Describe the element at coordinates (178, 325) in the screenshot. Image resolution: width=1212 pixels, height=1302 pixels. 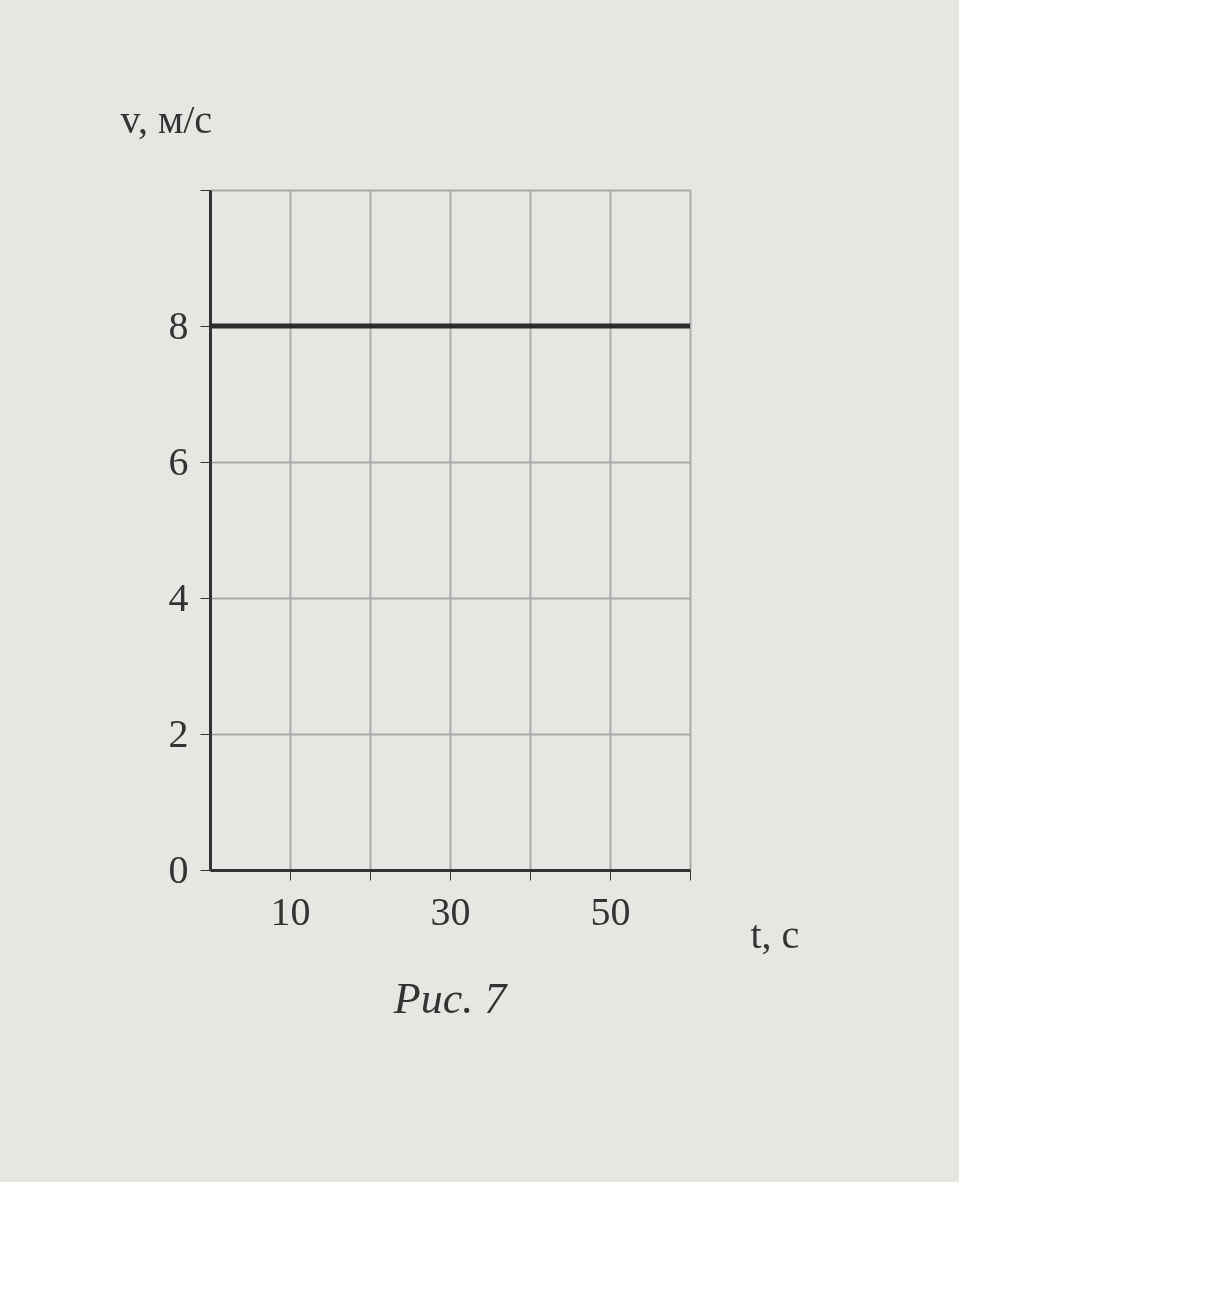
I see `y-tick-label: 8` at that location.